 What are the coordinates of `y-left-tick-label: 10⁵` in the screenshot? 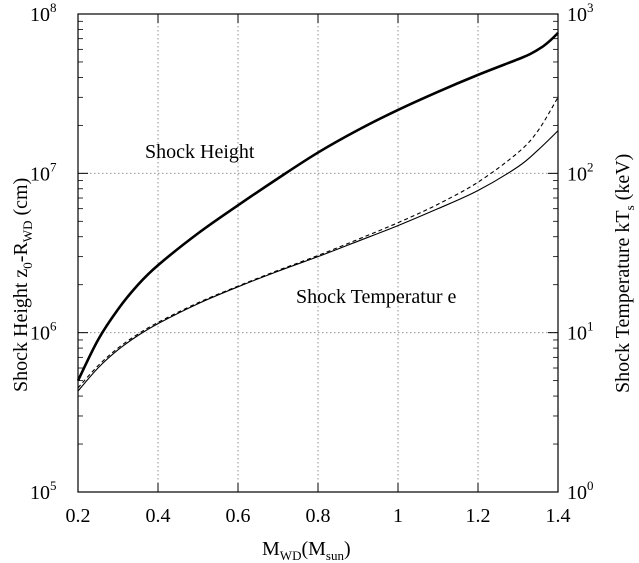 It's located at (43, 491).